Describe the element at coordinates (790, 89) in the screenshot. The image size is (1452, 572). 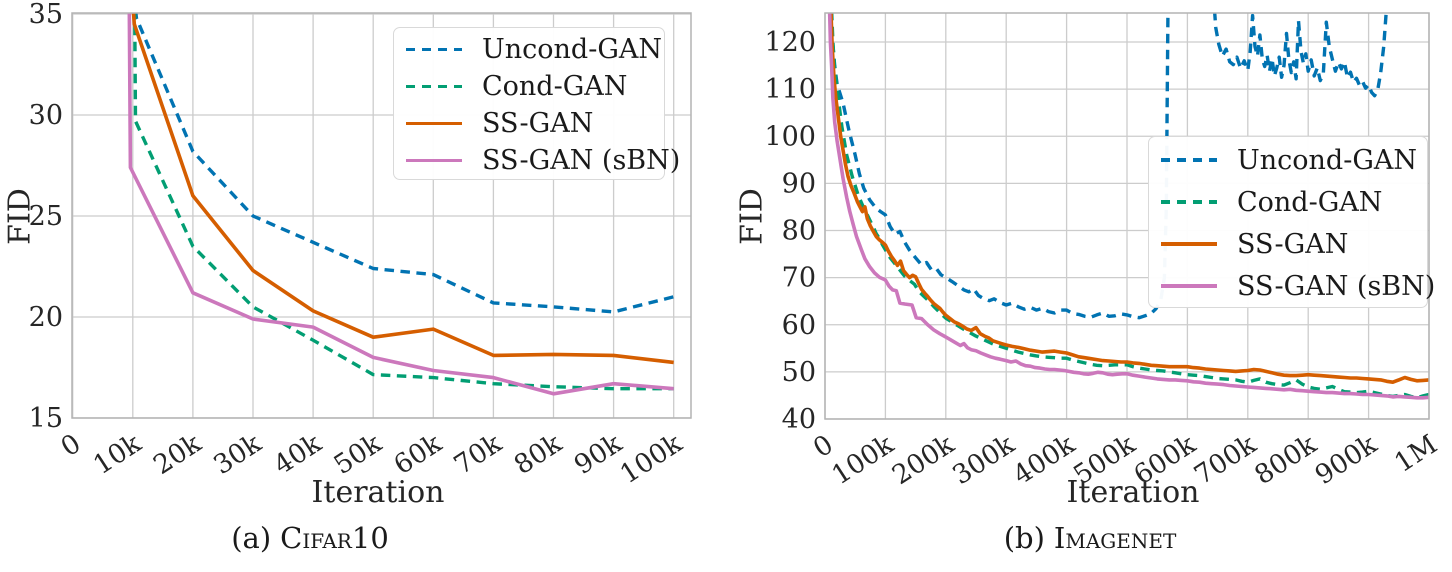
I see `y-tick-label: 110` at that location.